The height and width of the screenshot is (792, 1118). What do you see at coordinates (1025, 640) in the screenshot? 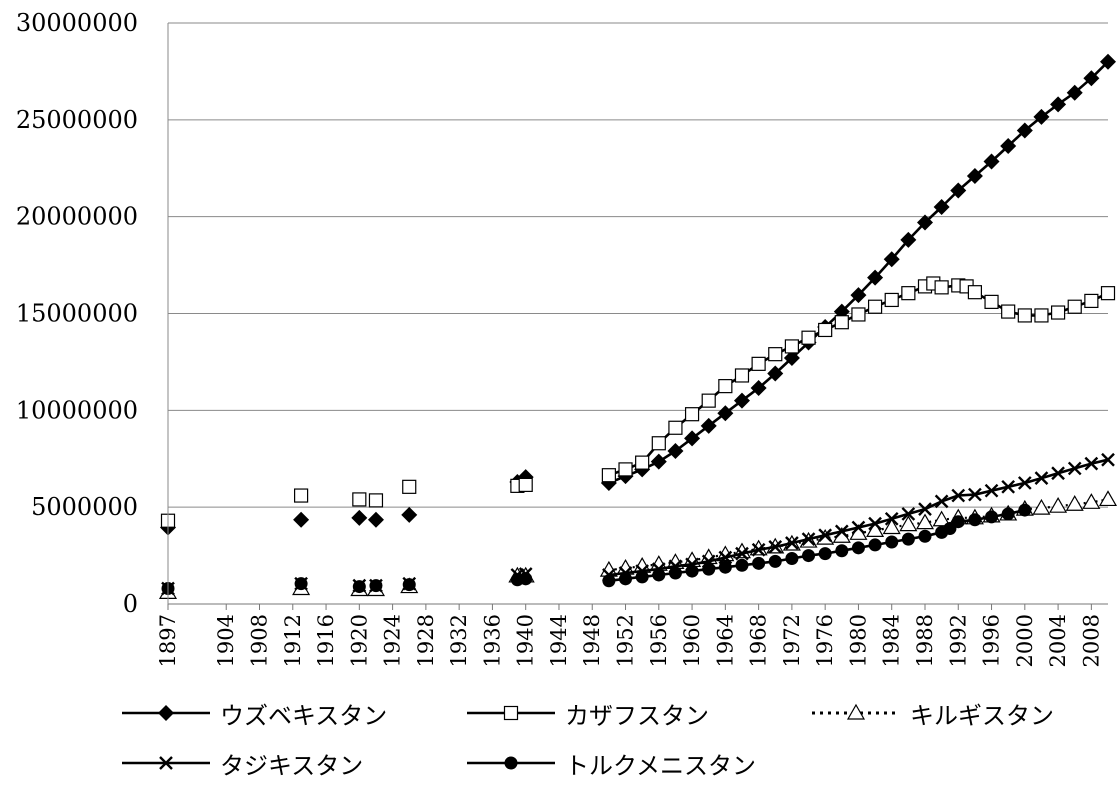
I see `x-tick-label: 2000` at bounding box center [1025, 640].